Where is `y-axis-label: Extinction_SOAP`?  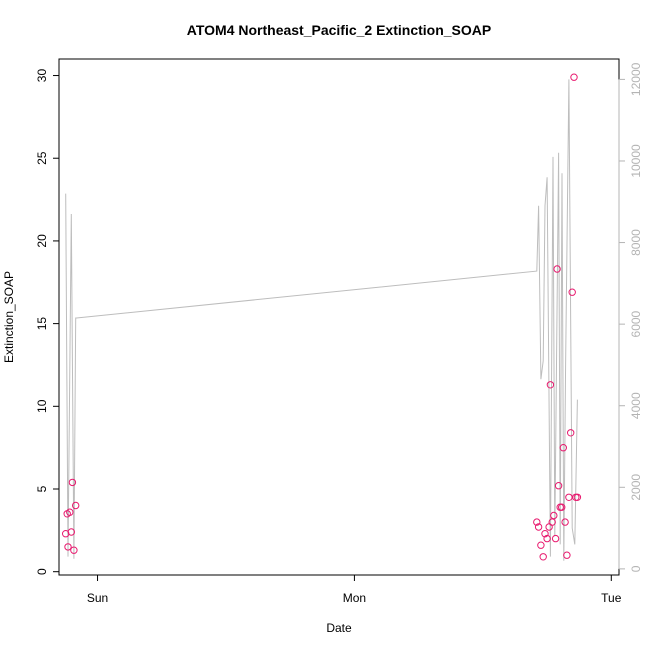 y-axis-label: Extinction_SOAP is located at coordinates (9, 317).